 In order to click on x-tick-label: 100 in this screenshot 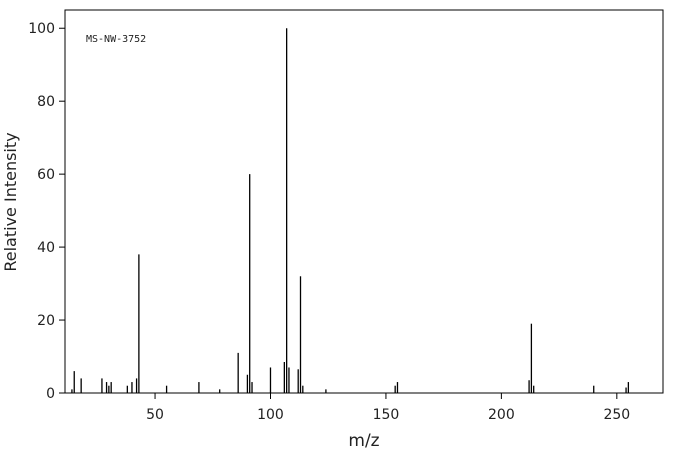, I will do `click(270, 415)`.